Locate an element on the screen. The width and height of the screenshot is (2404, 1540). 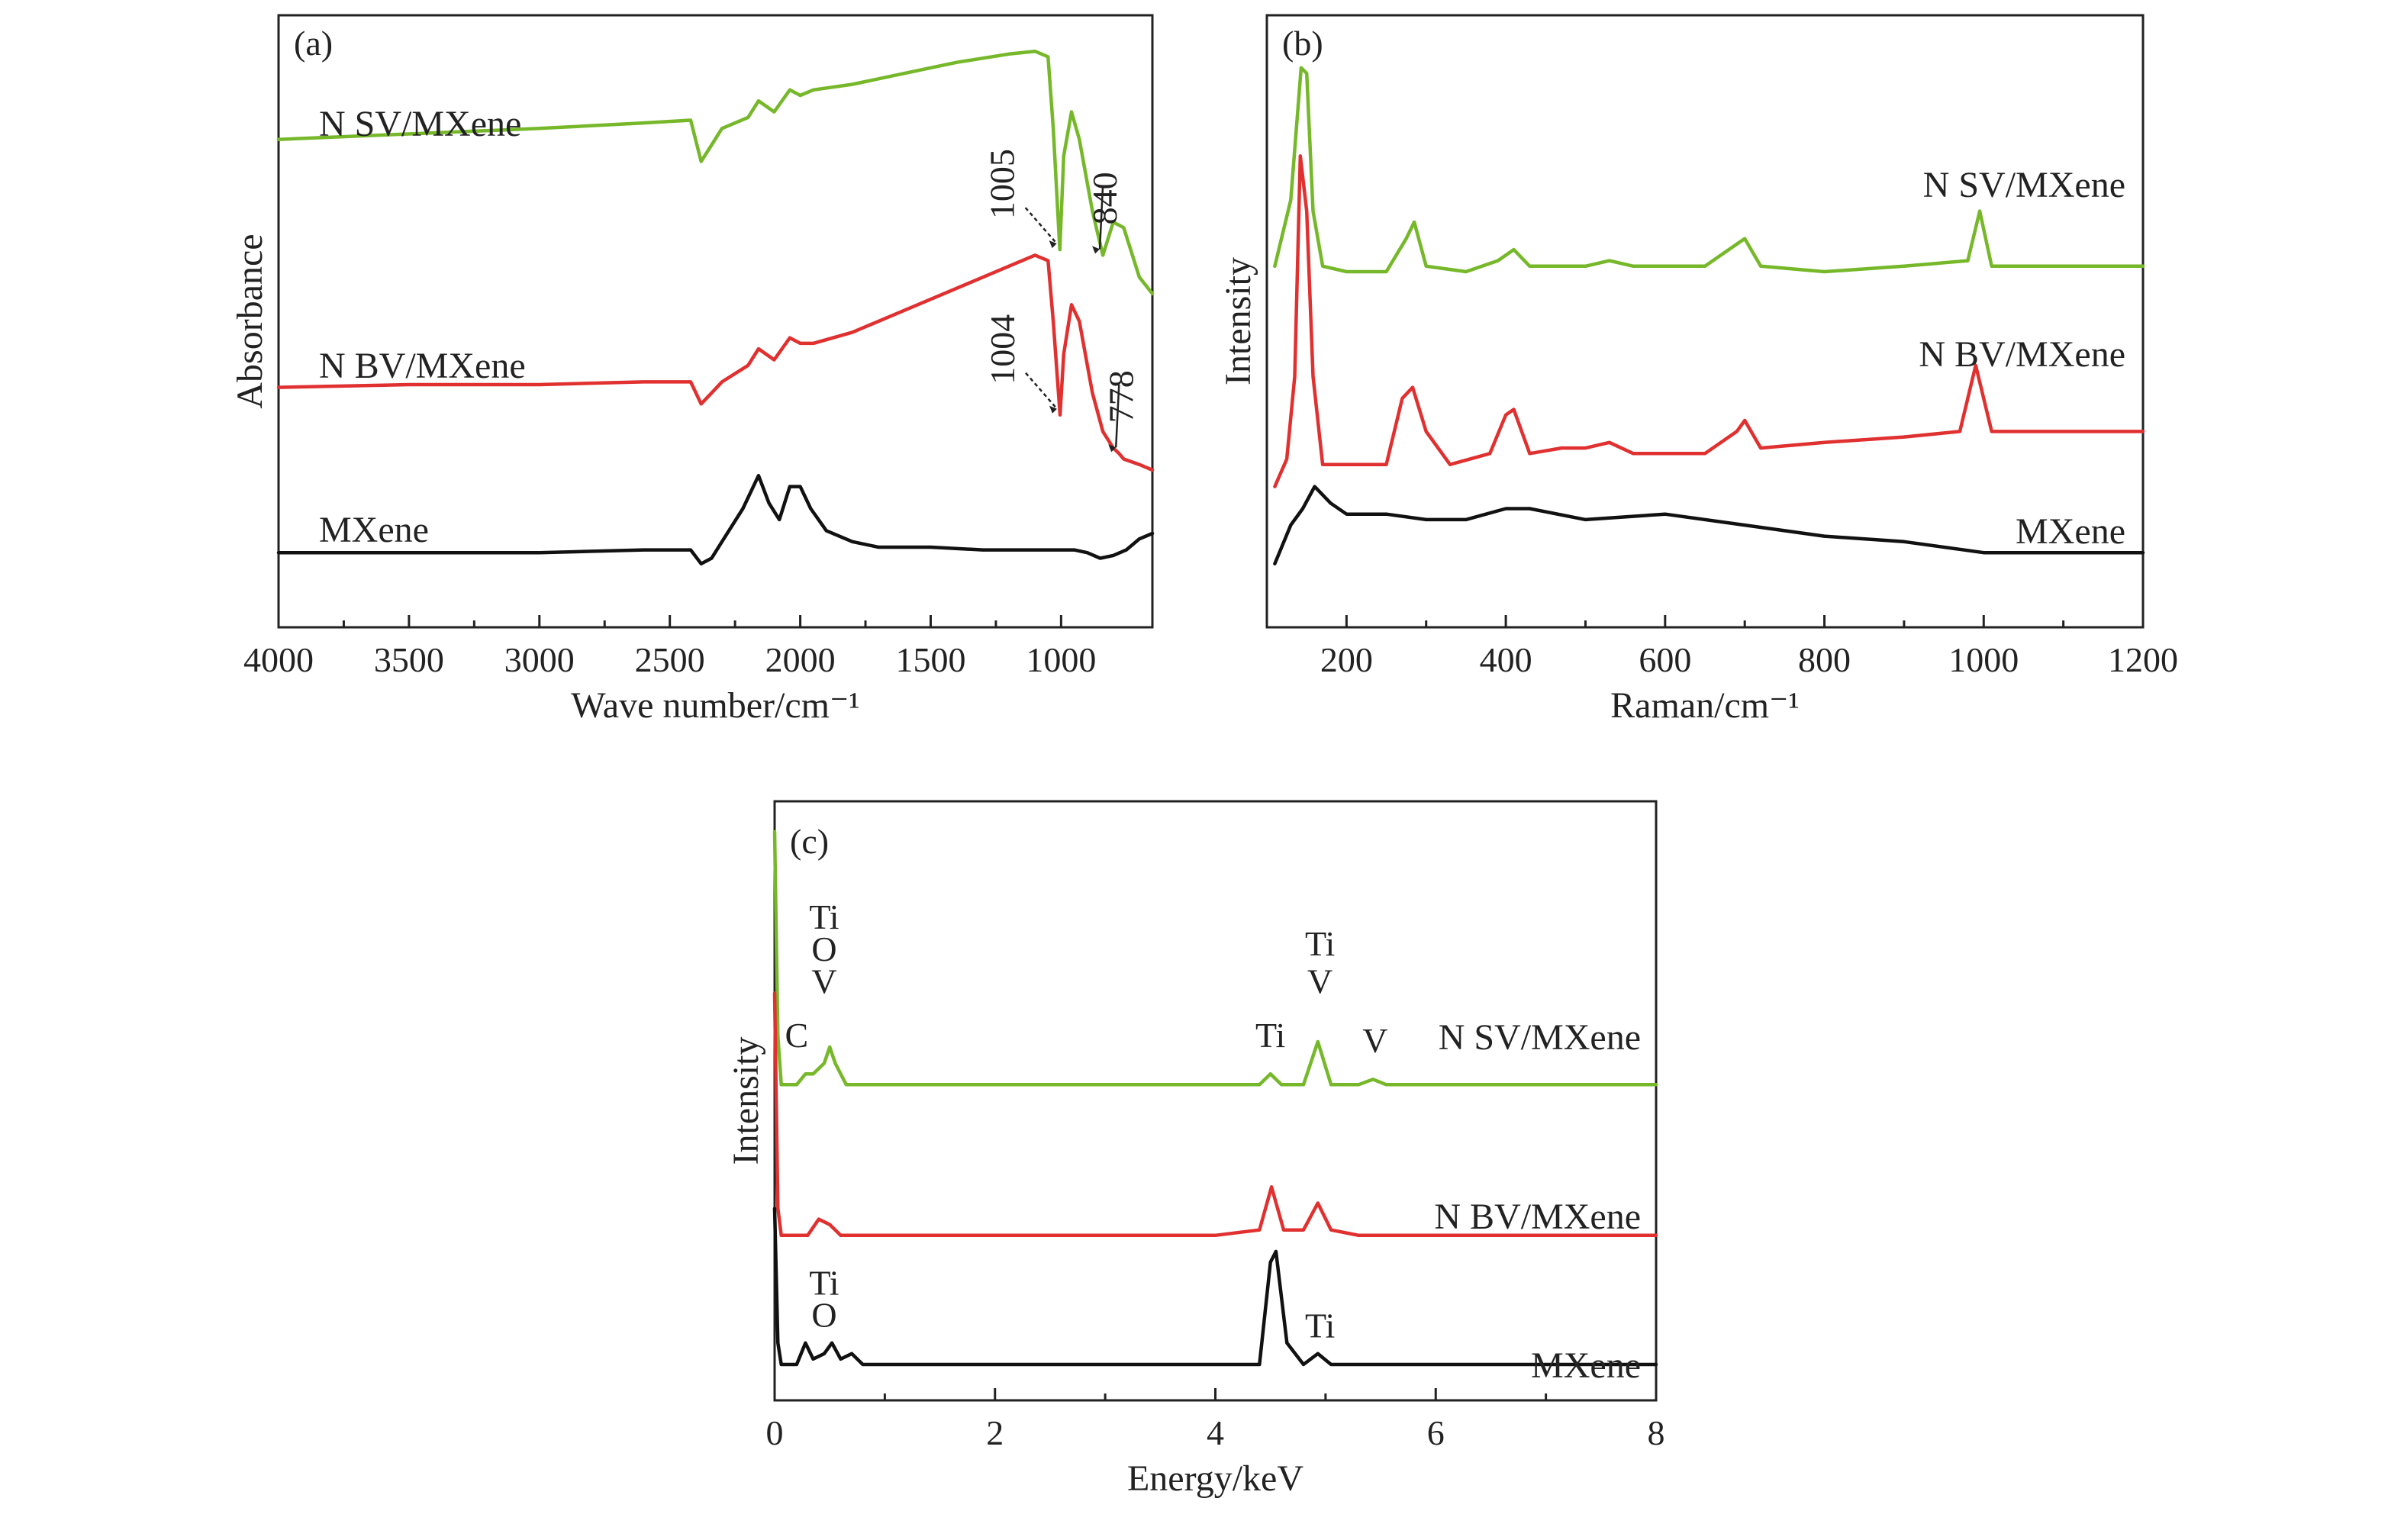
x-tick-label: 2000 is located at coordinates (800, 659).